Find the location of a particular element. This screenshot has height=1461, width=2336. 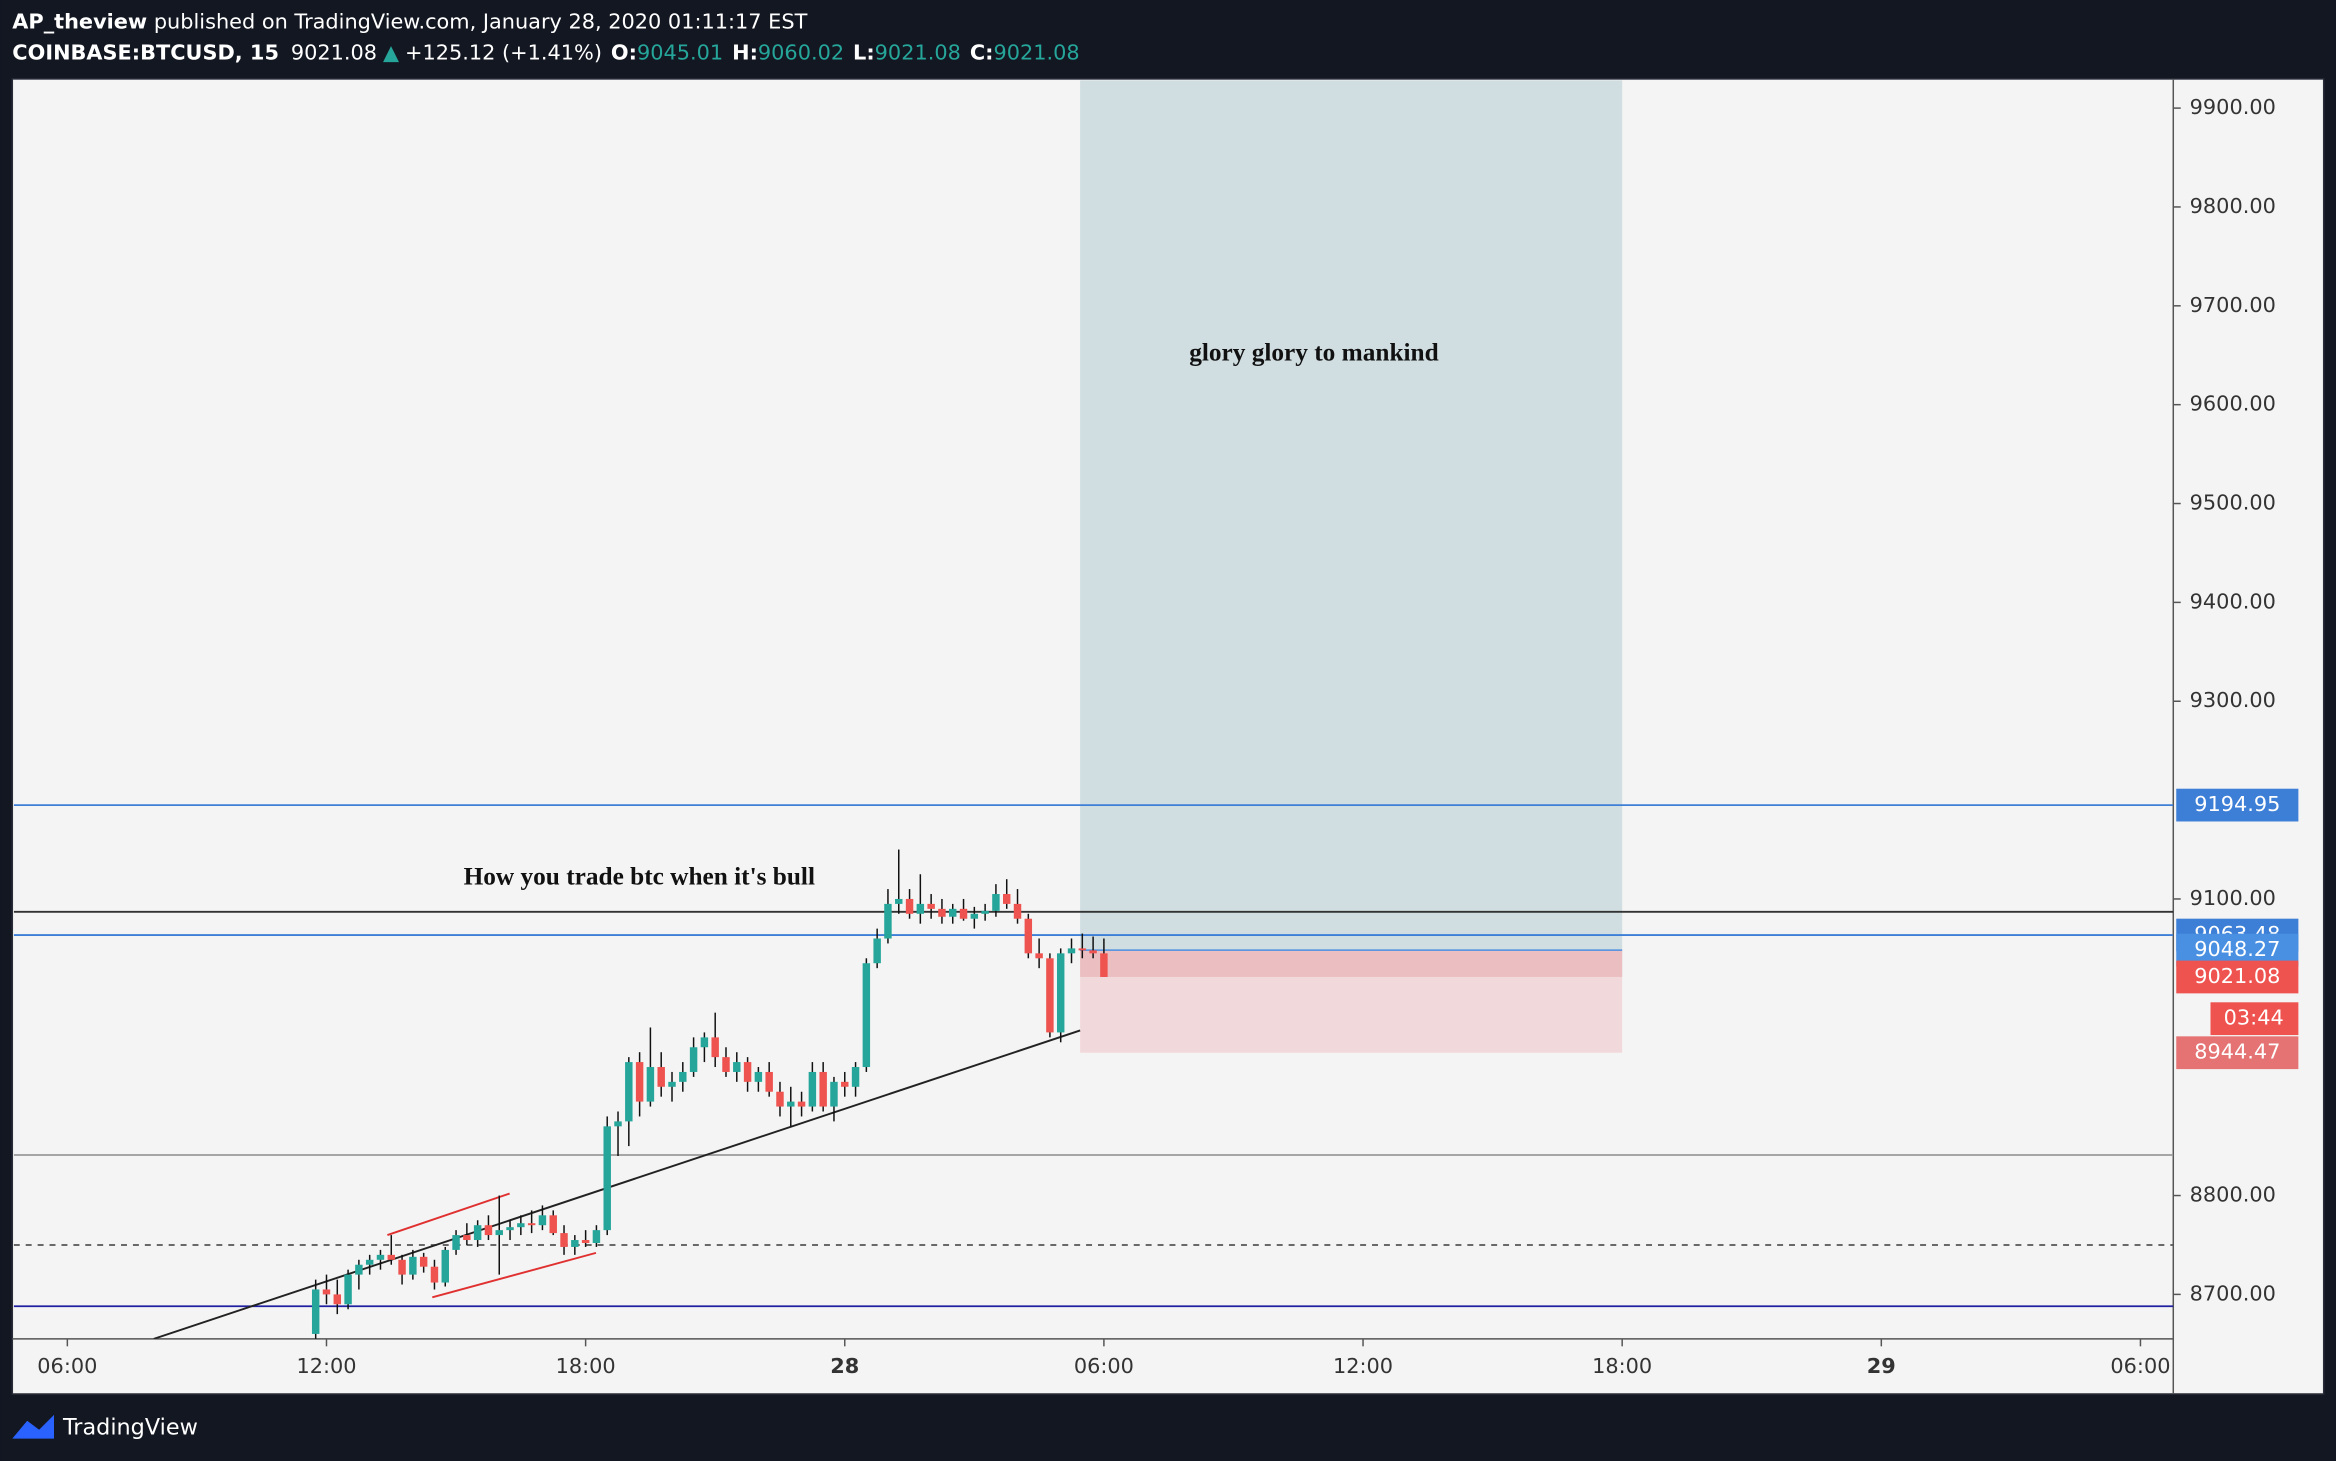

price-label: 8944.47 is located at coordinates (2237, 1052).